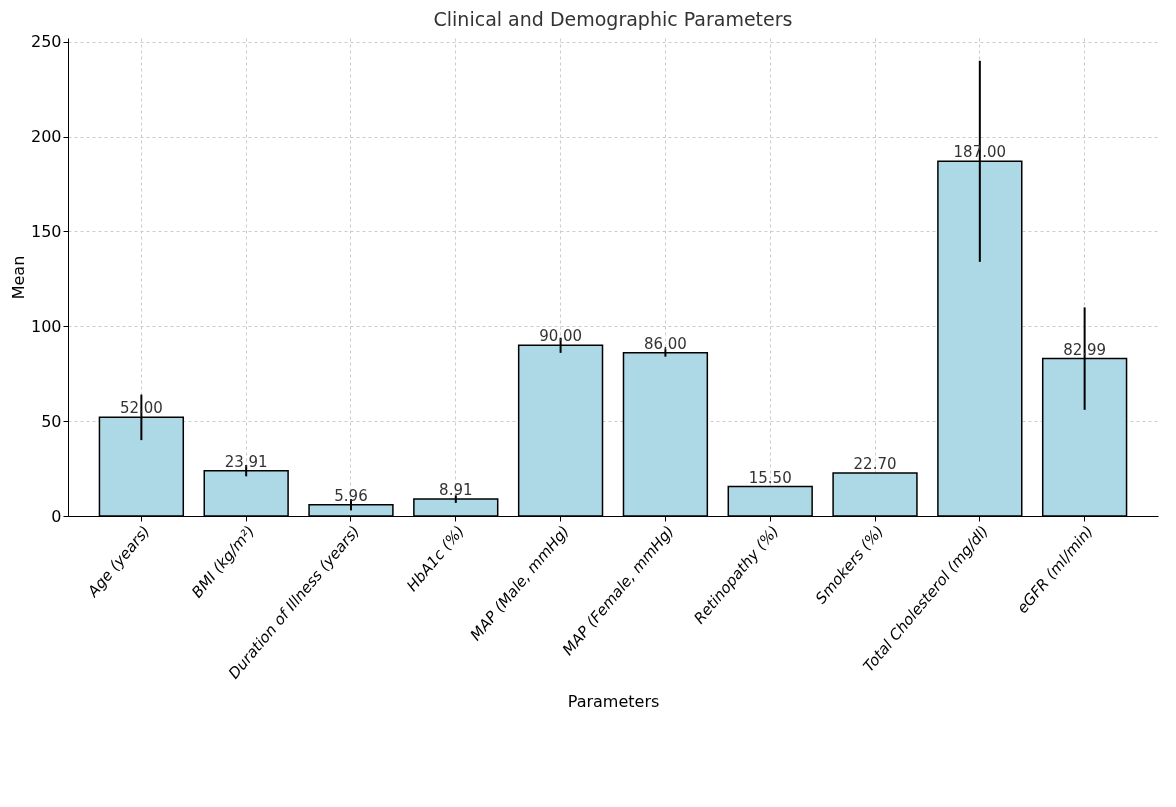  What do you see at coordinates (51, 421) in the screenshot?
I see `y-tick-label: 50` at bounding box center [51, 421].